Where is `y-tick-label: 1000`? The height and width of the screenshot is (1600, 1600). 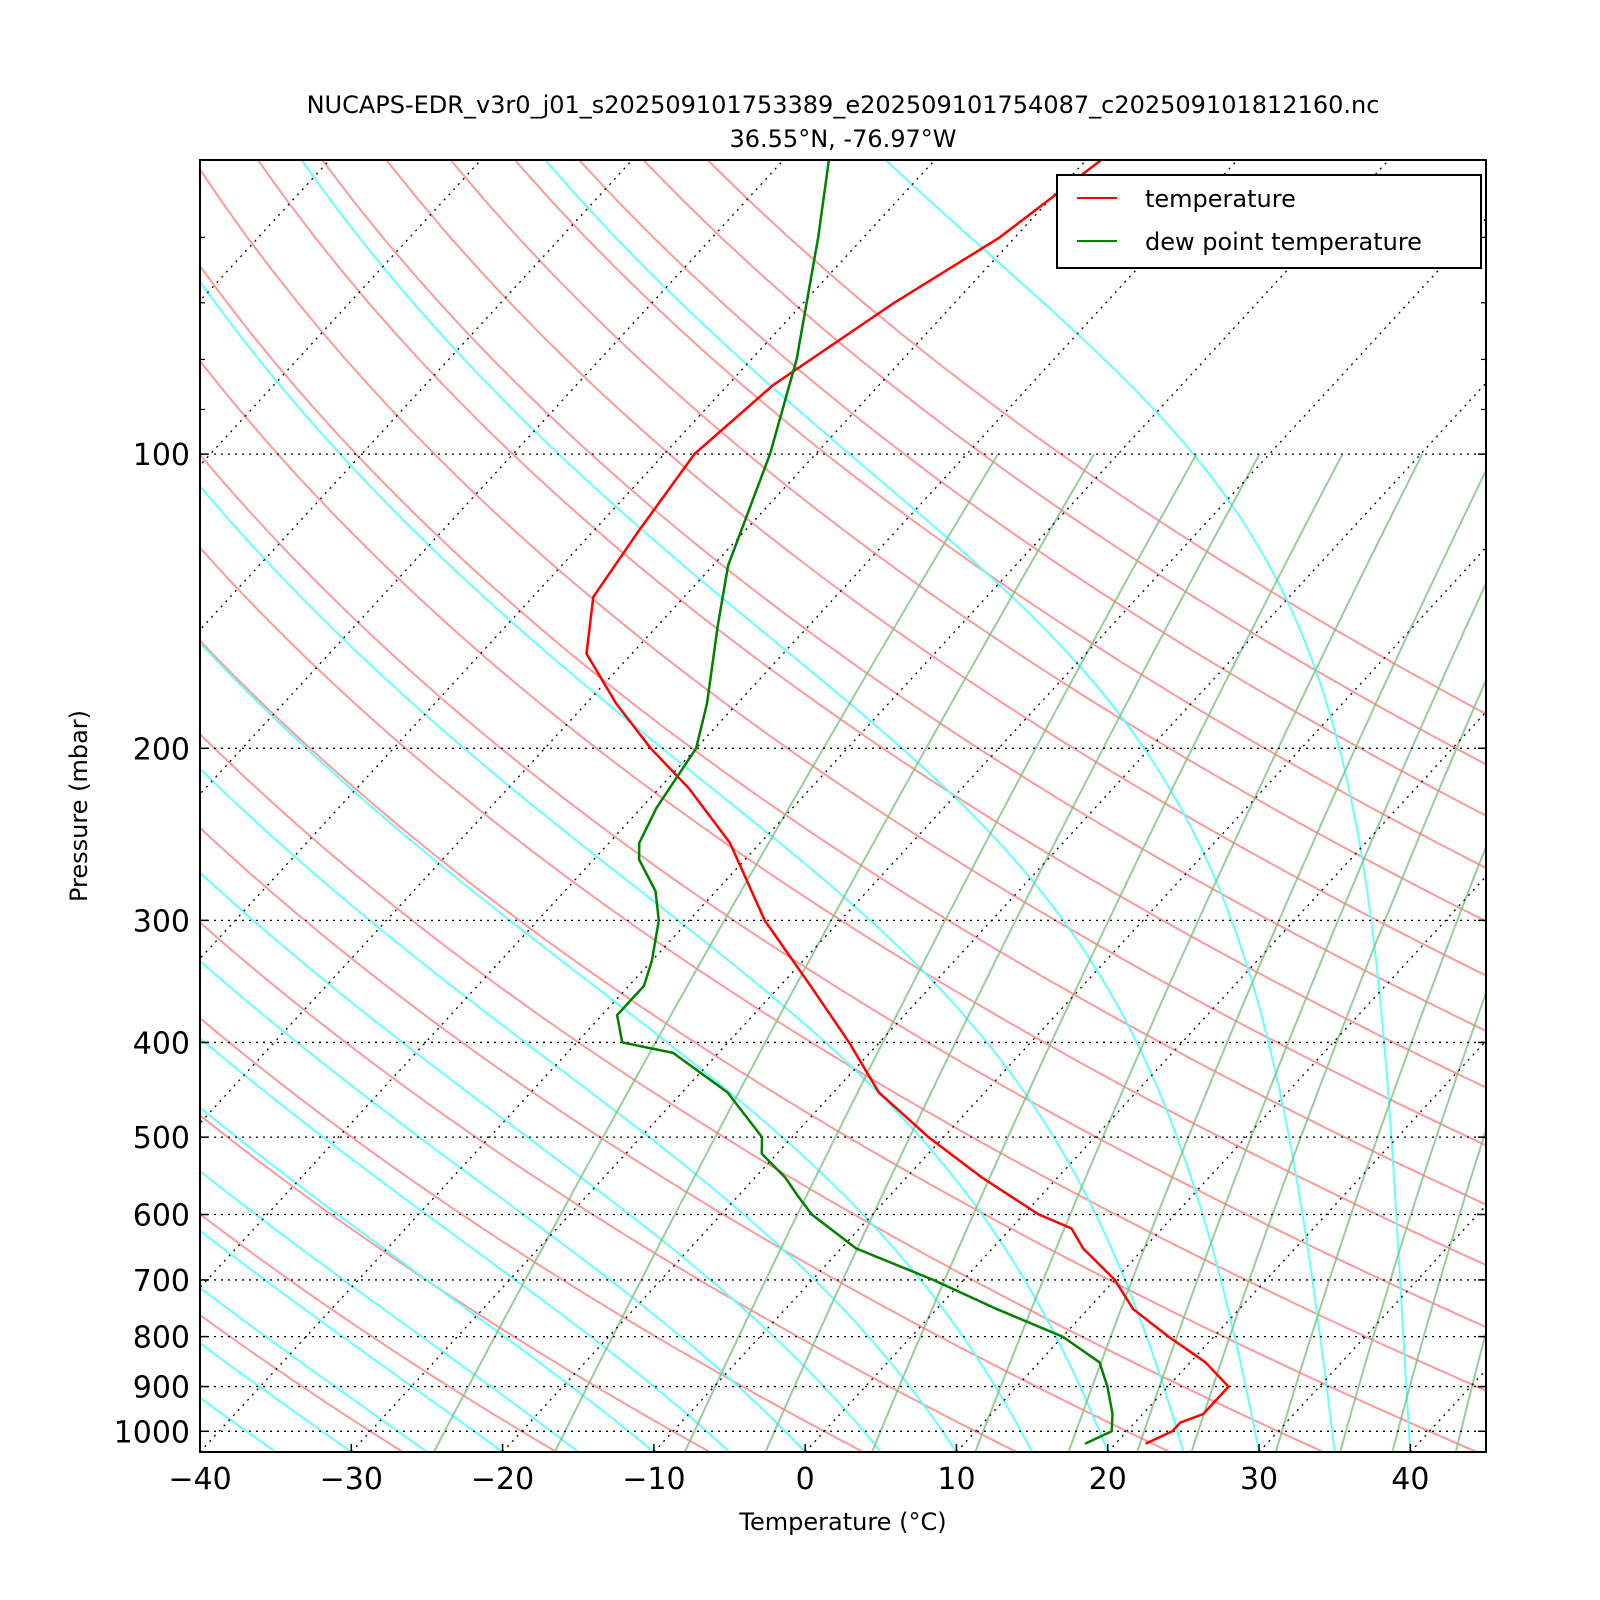 y-tick-label: 1000 is located at coordinates (152, 1432).